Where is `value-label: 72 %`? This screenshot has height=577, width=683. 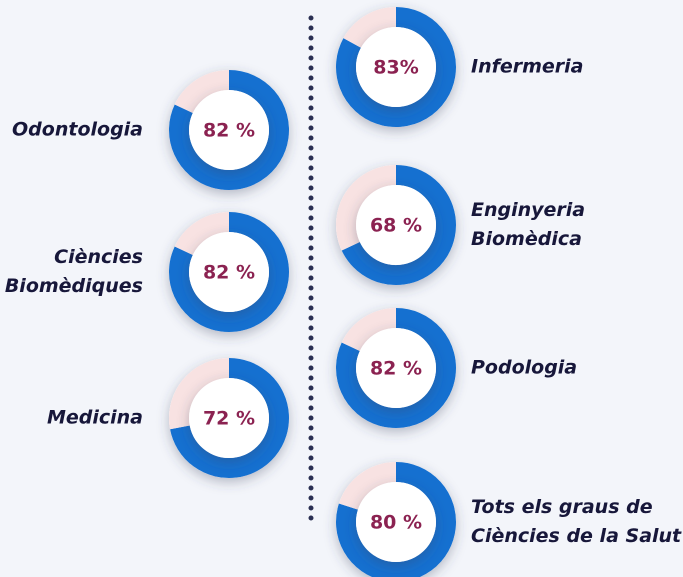 value-label: 72 % is located at coordinates (229, 419).